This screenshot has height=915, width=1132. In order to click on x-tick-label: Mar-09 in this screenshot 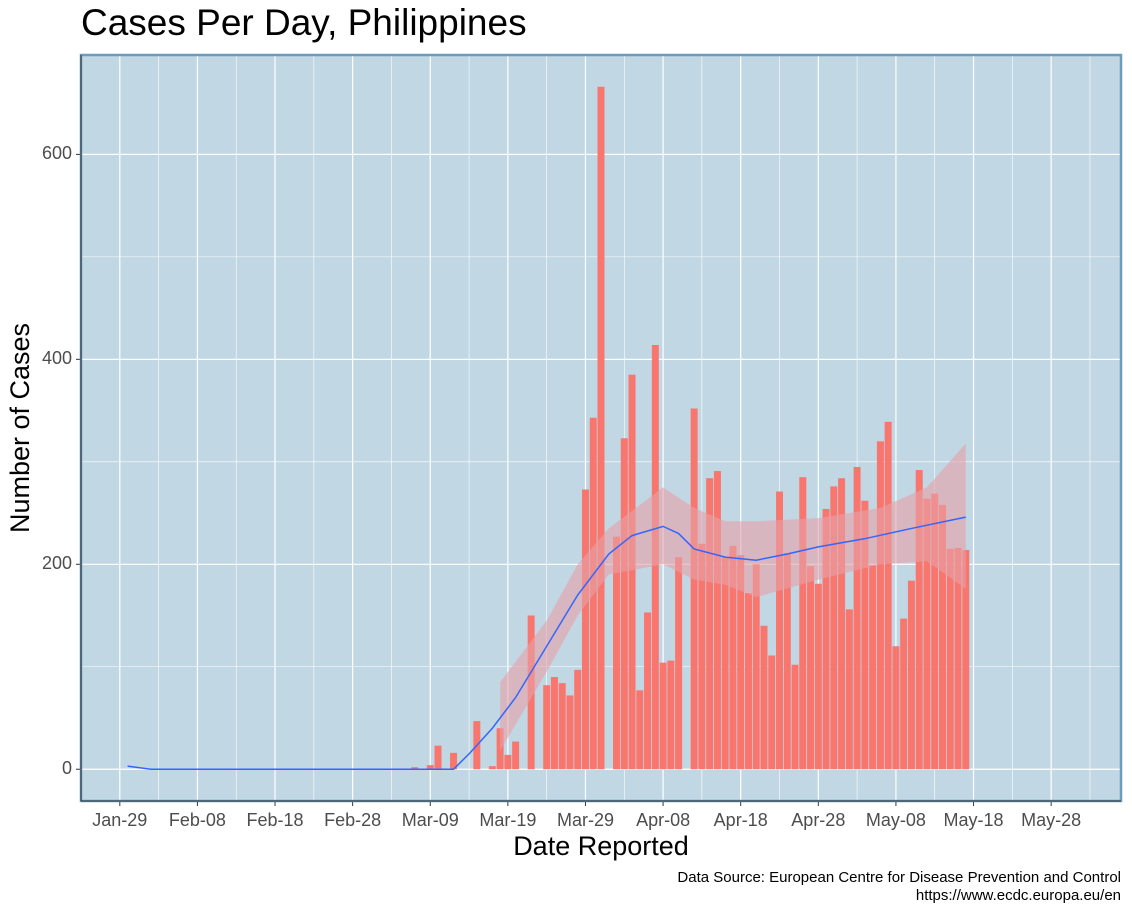, I will do `click(430, 820)`.